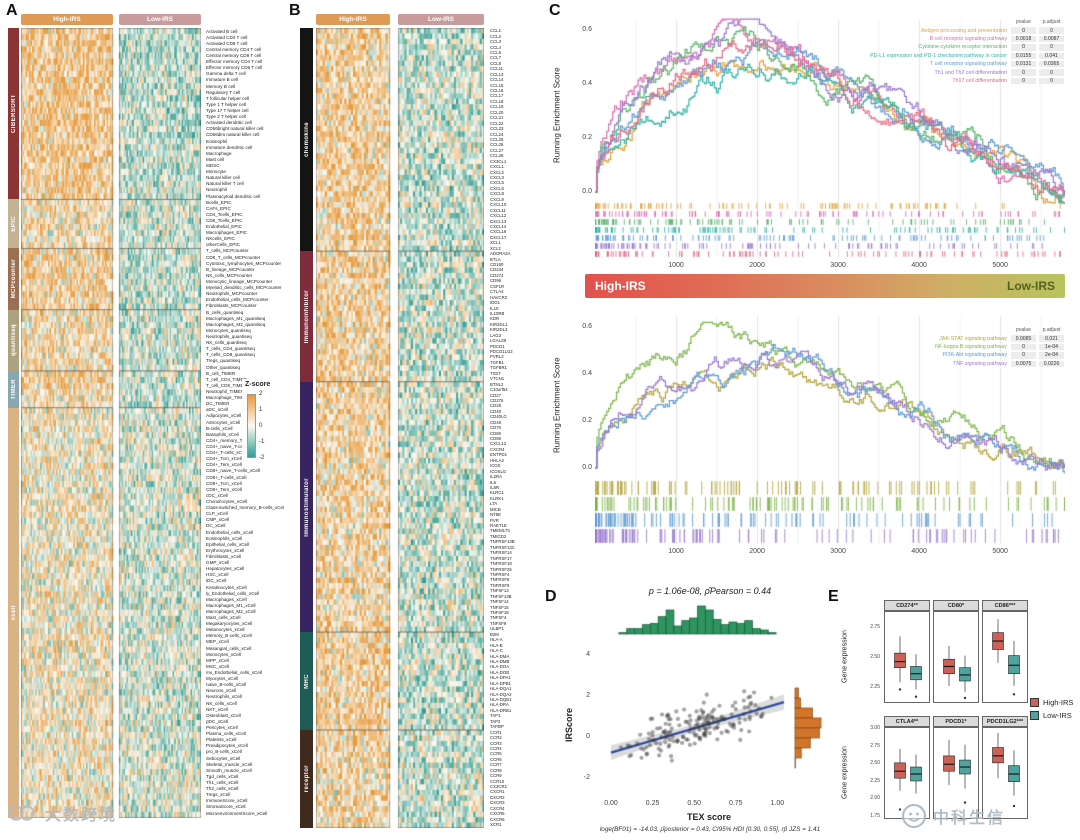  Describe the element at coordinates (219, 153) in the screenshot. I see `row-label: Macrophage` at that location.